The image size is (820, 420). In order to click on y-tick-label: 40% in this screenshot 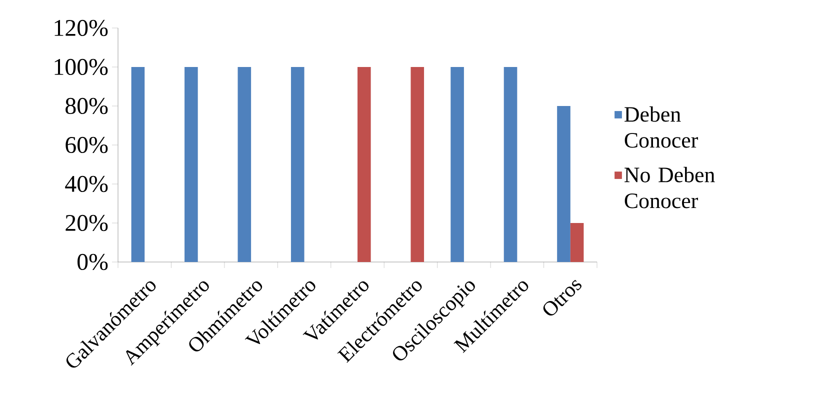, I will do `click(86, 184)`.